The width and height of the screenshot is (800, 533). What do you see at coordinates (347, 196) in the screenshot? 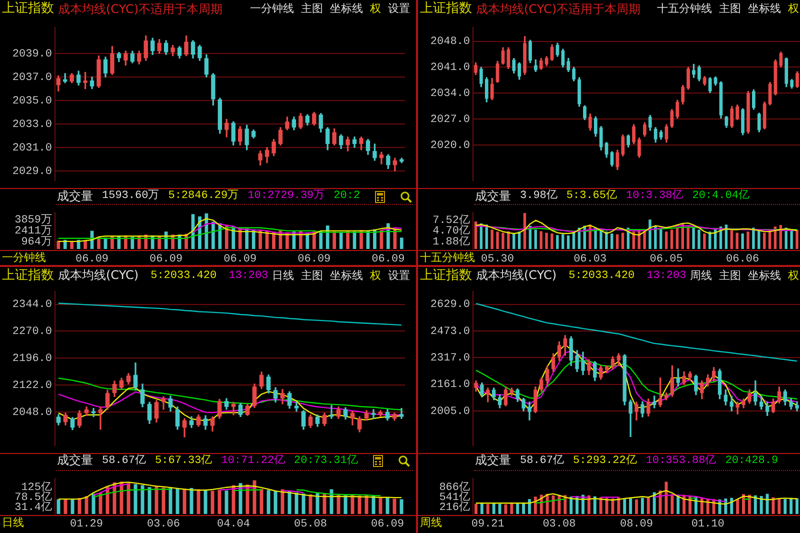
I see `text: 20:2` at bounding box center [347, 196].